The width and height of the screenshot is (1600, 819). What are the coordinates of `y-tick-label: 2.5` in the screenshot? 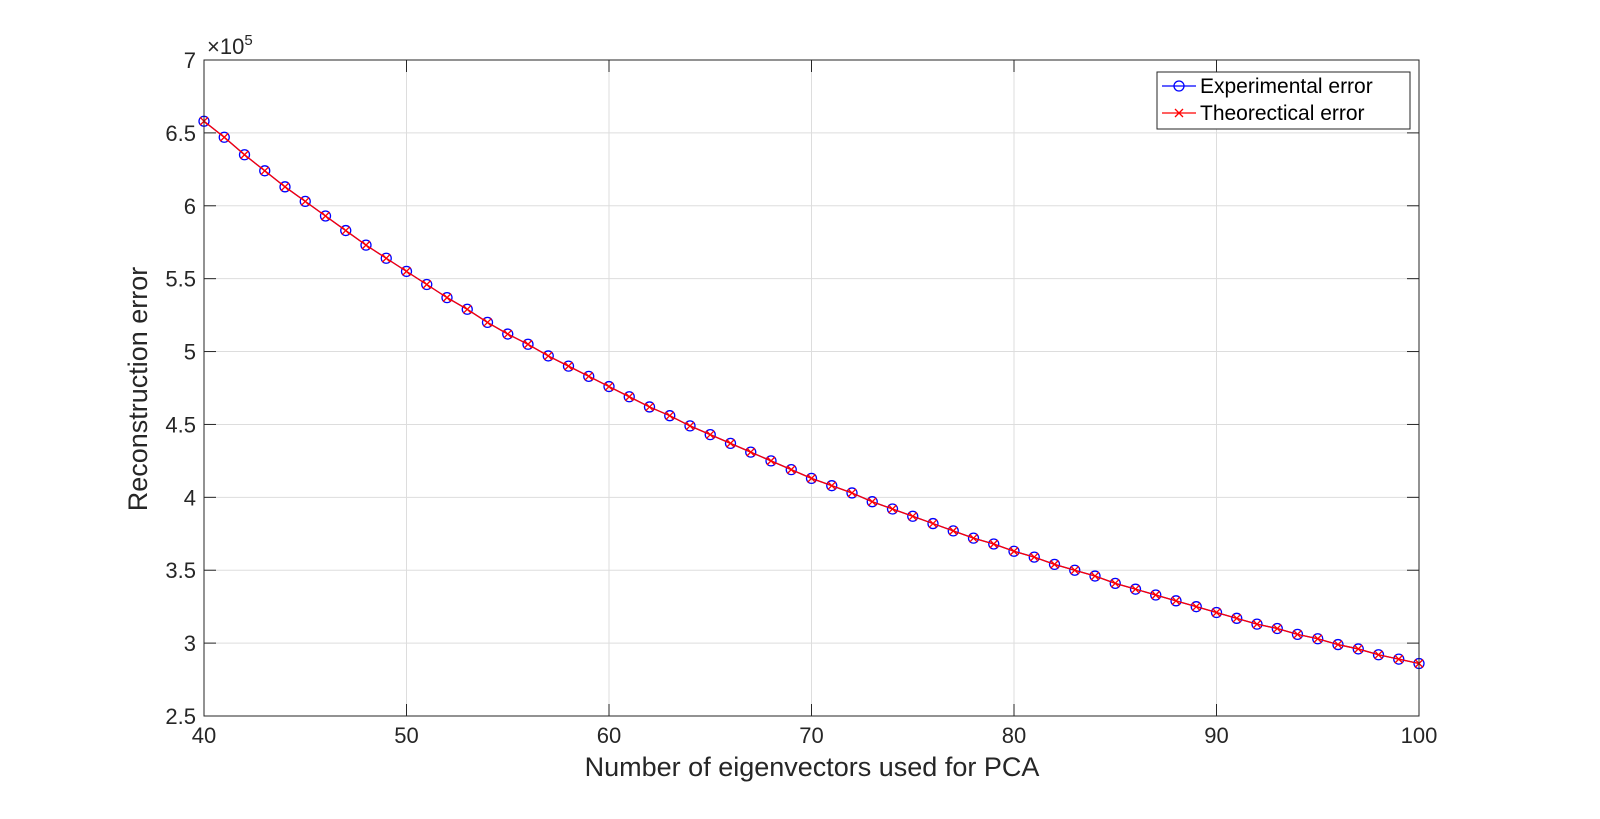 It's located at (180, 716).